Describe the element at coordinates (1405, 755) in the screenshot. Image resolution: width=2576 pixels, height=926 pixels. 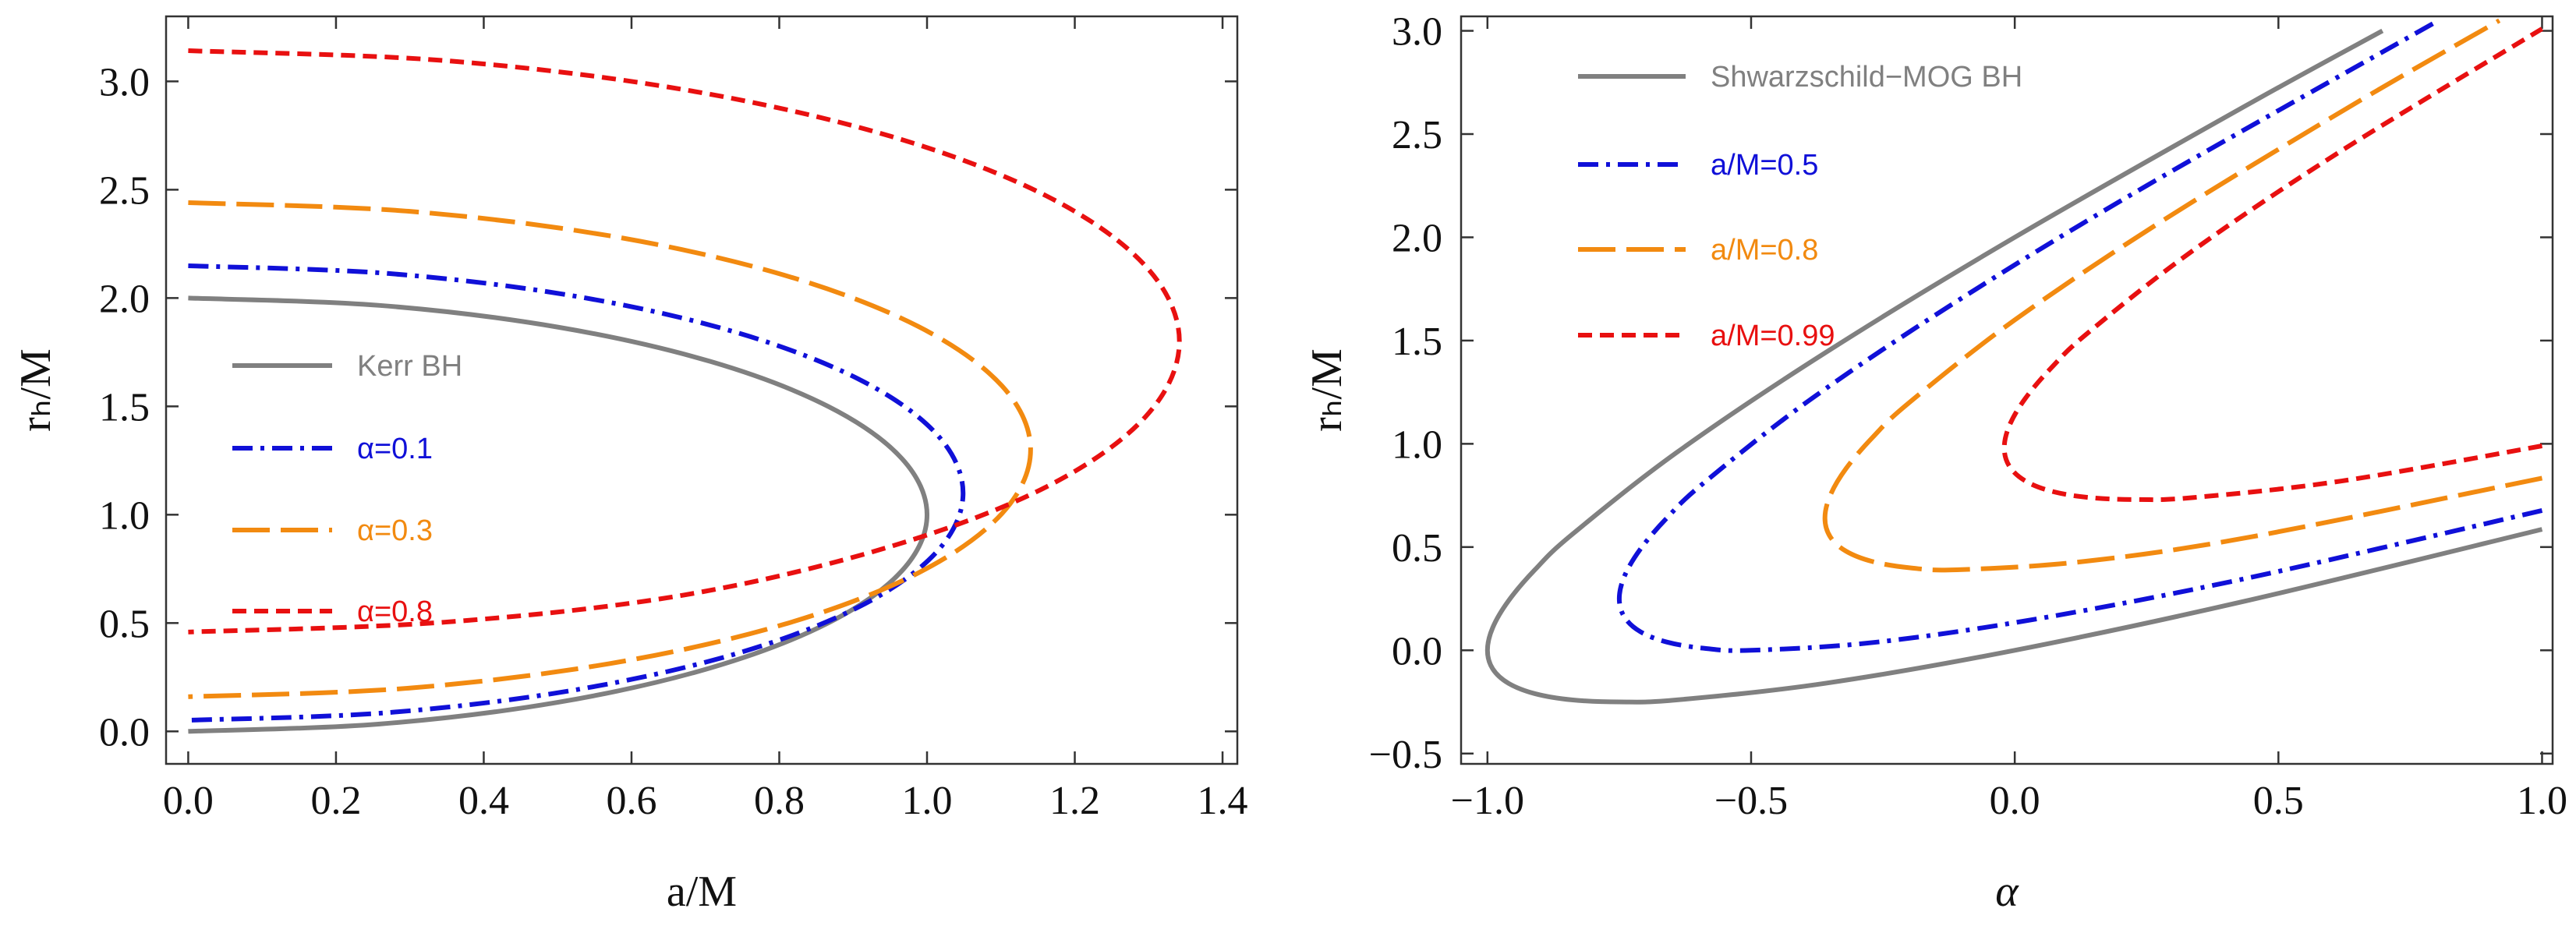
I see `y-tick-label: −0.5` at that location.